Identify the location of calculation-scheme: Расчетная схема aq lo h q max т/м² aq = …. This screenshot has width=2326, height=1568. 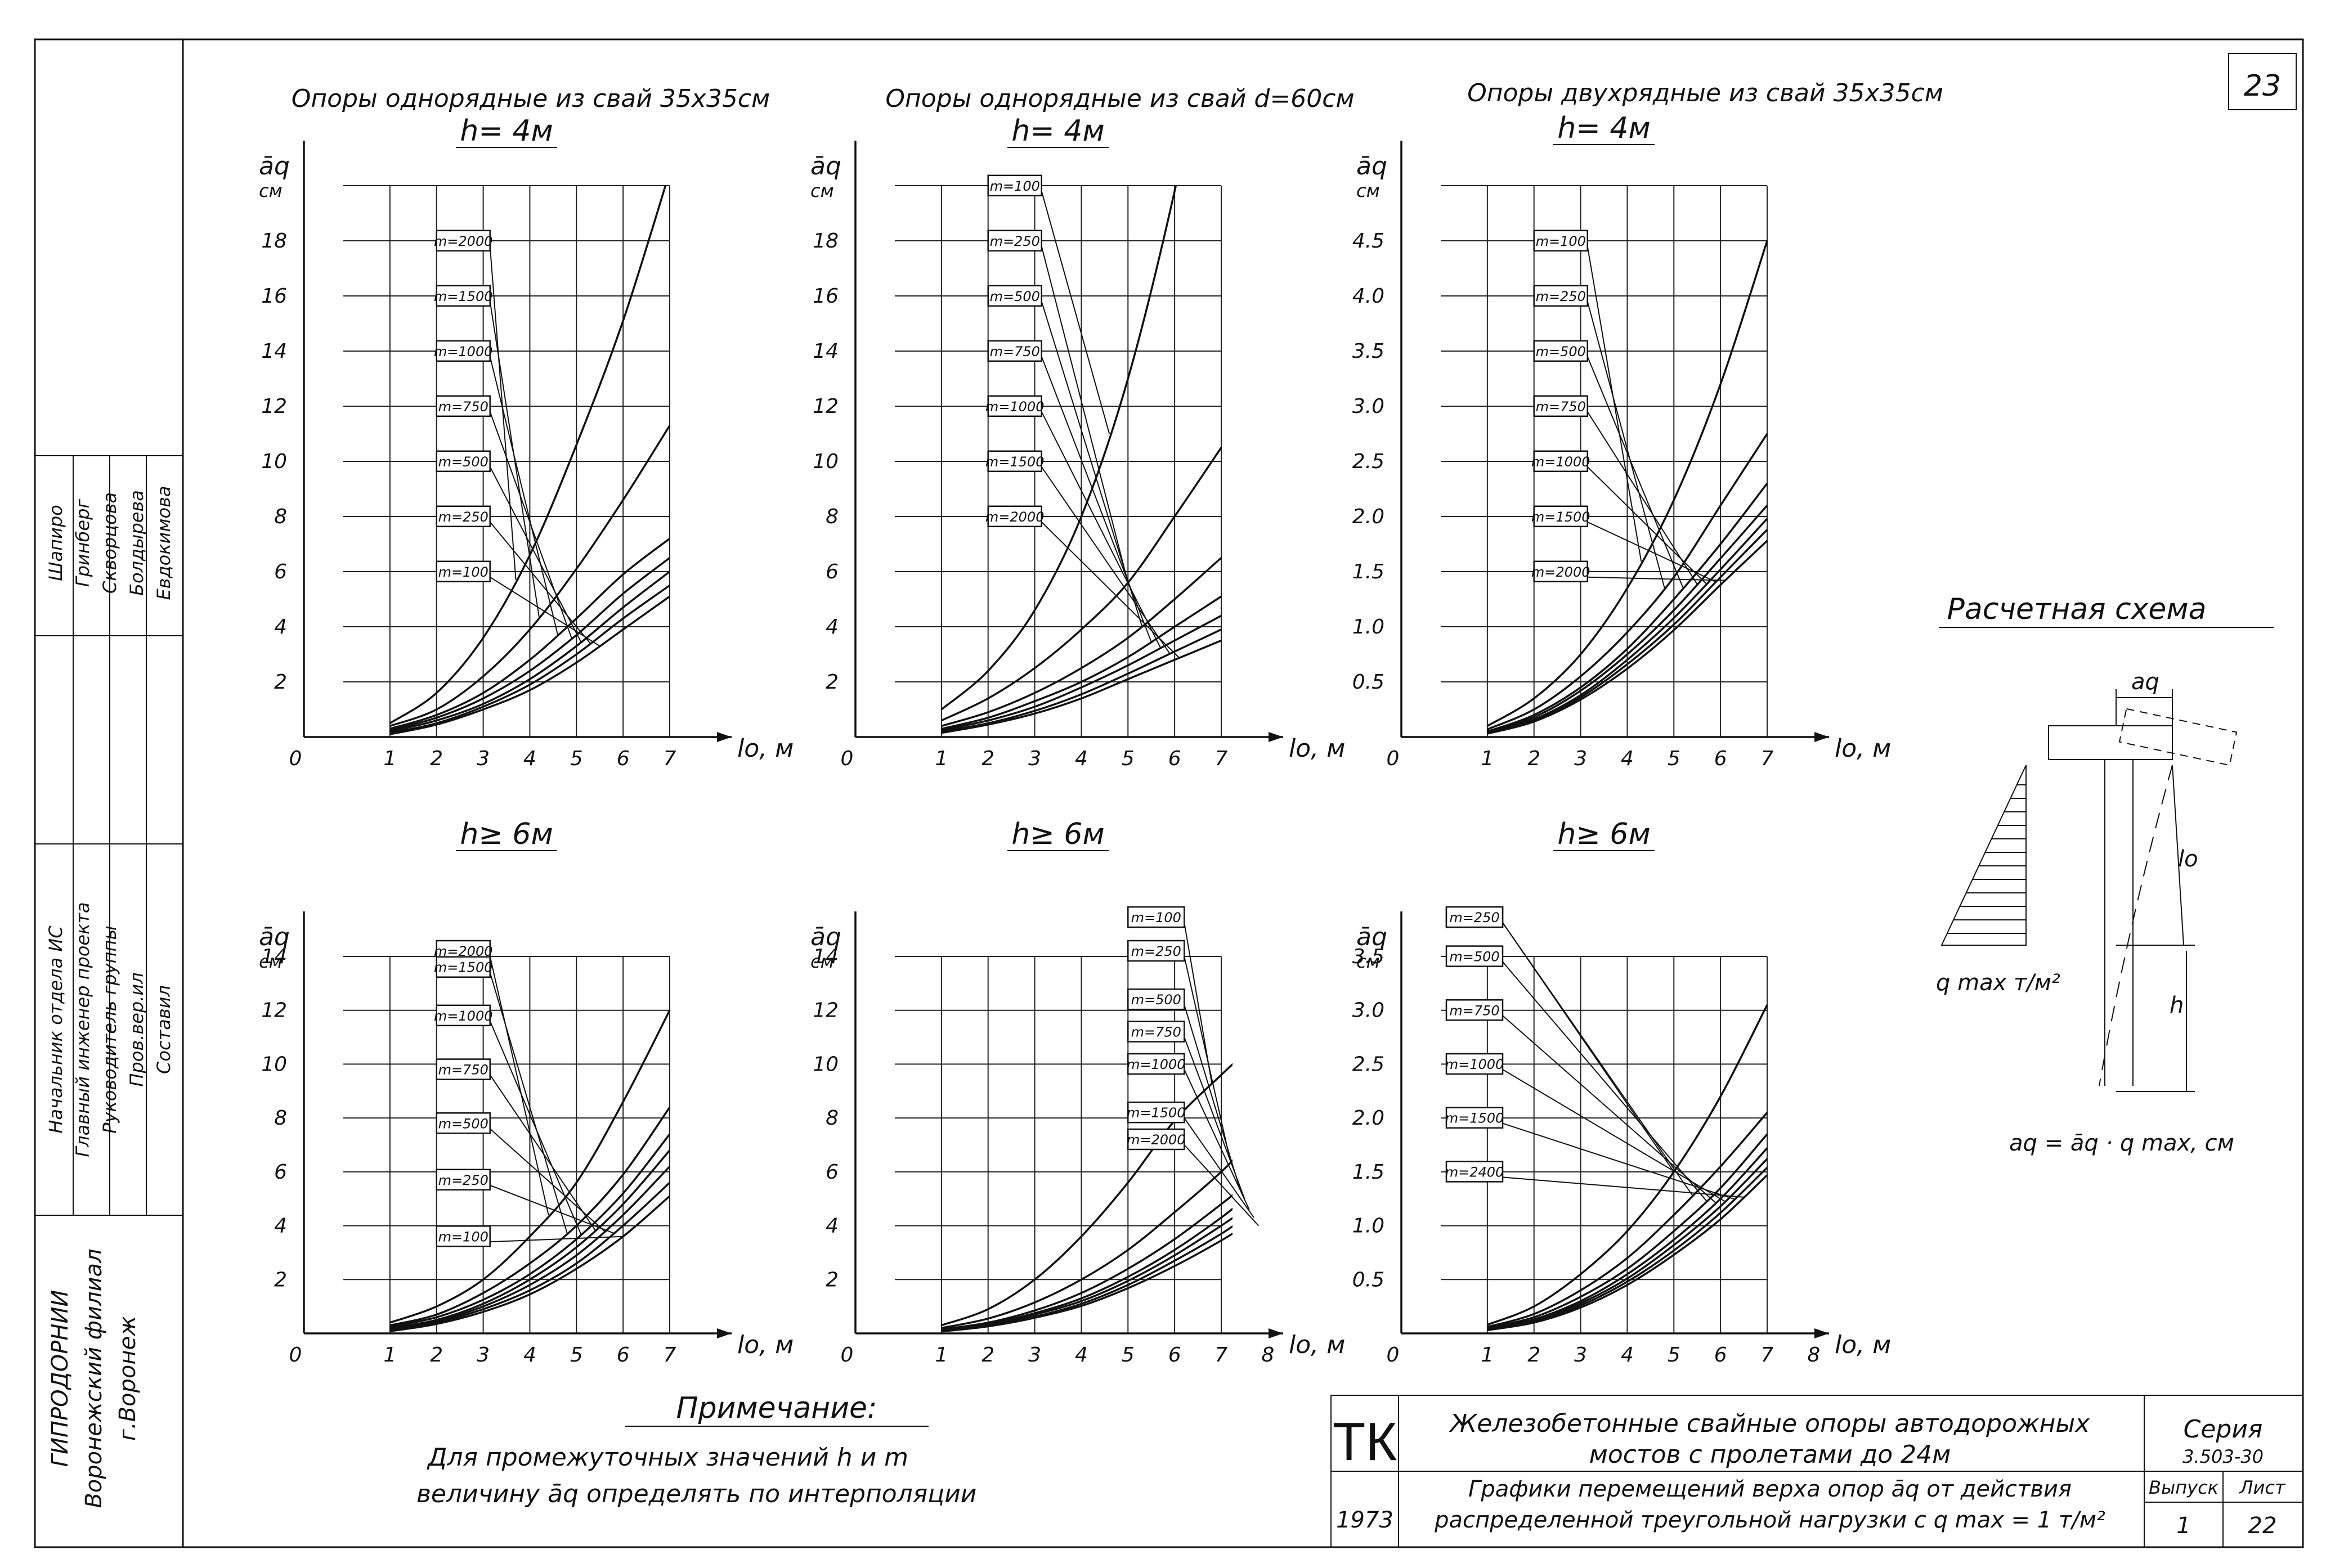
(2105, 874).